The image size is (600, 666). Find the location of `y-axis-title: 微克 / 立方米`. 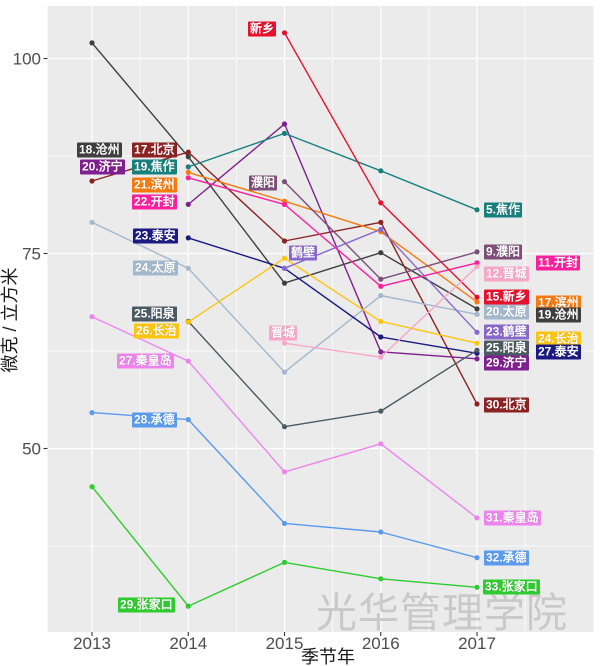

y-axis-title: 微克 / 立方米 is located at coordinates (10, 319).